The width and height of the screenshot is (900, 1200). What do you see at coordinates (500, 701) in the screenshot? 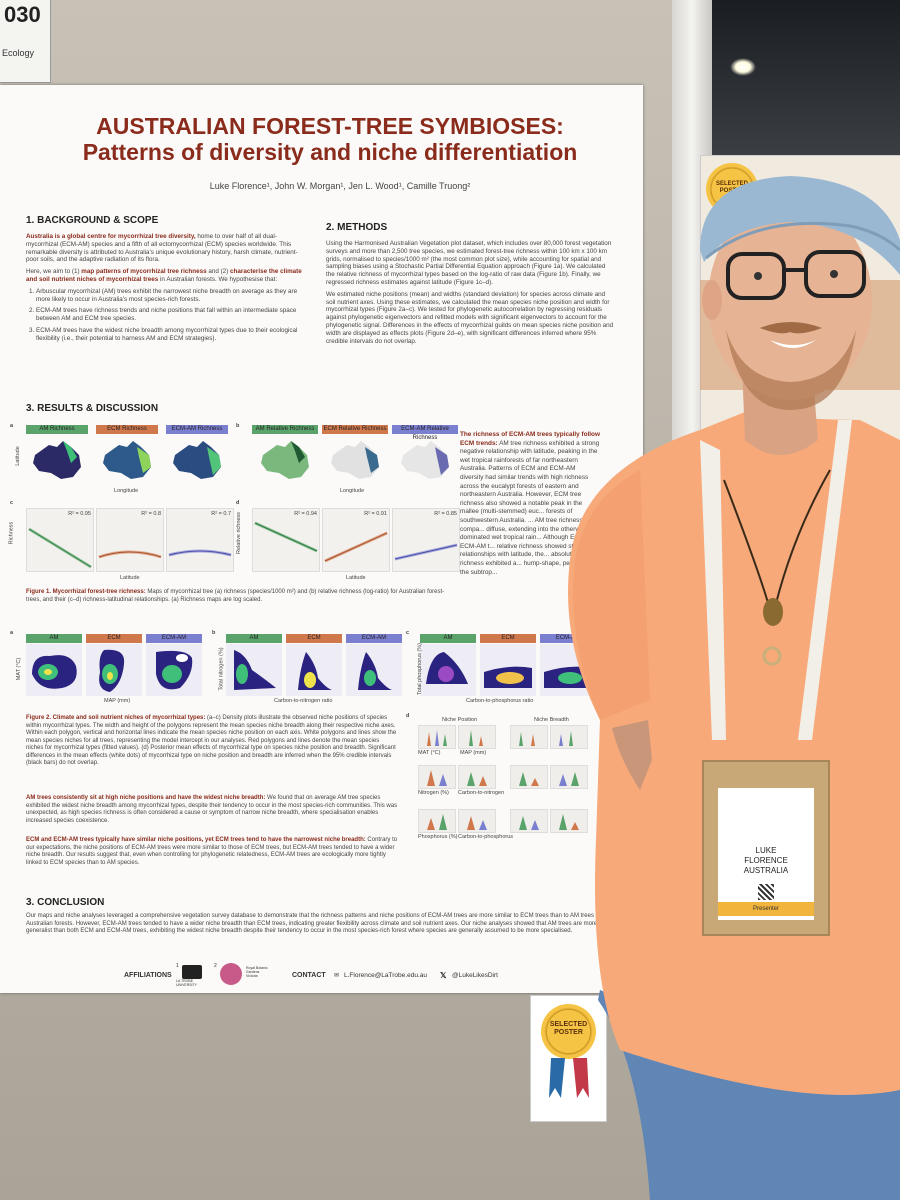
I see `x-axis-label: Carbon-to-phosphorus ratio` at bounding box center [500, 701].